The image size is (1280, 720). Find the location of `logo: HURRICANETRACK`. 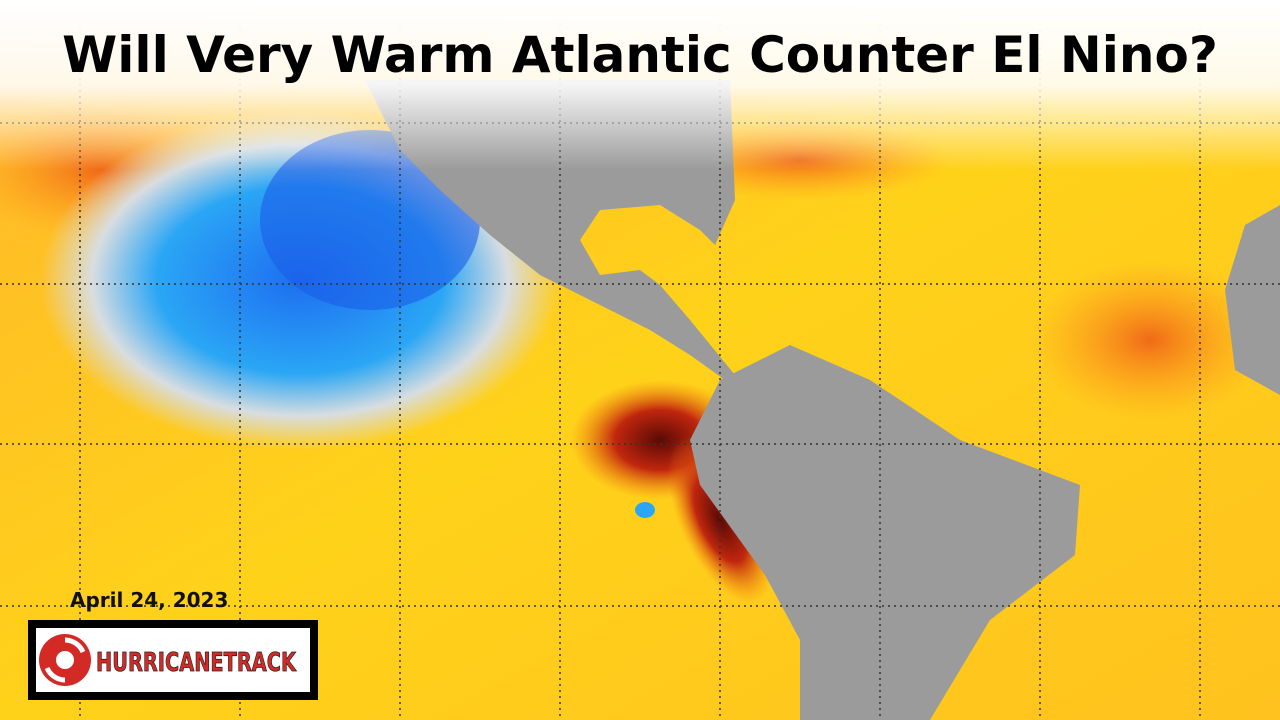

logo: HURRICANETRACK is located at coordinates (173, 660).